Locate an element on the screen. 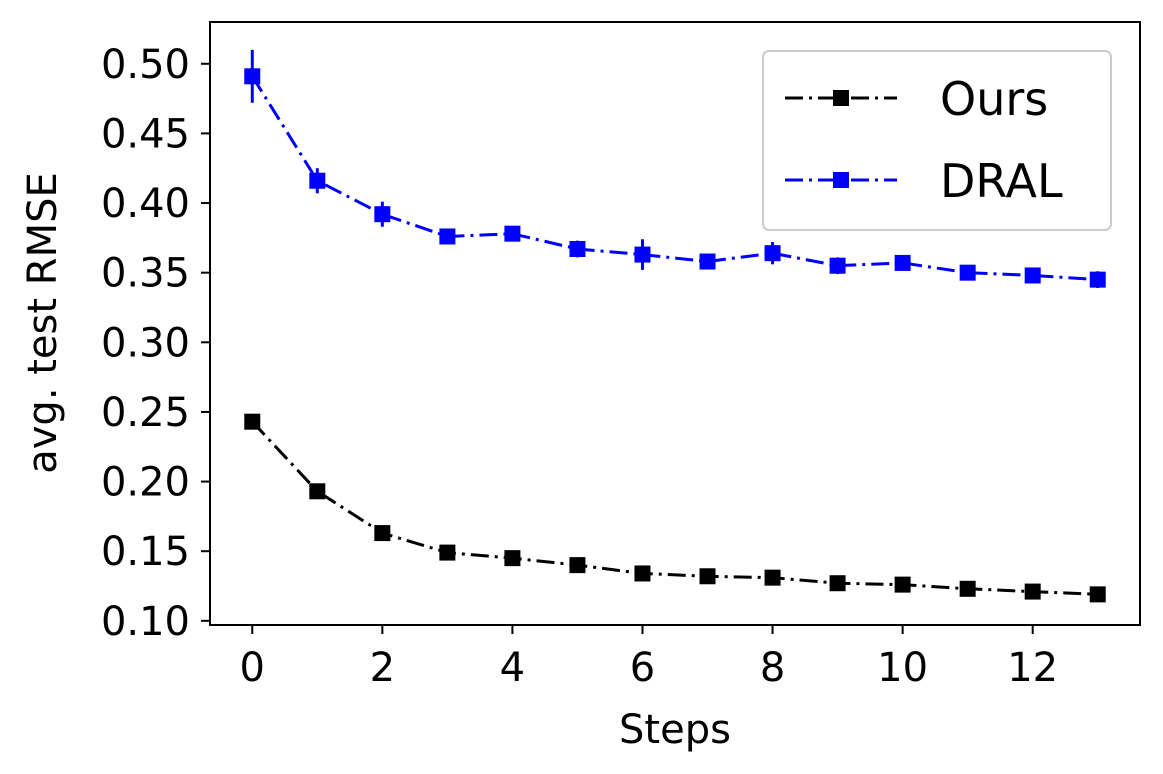  legend-box is located at coordinates (937, 140).